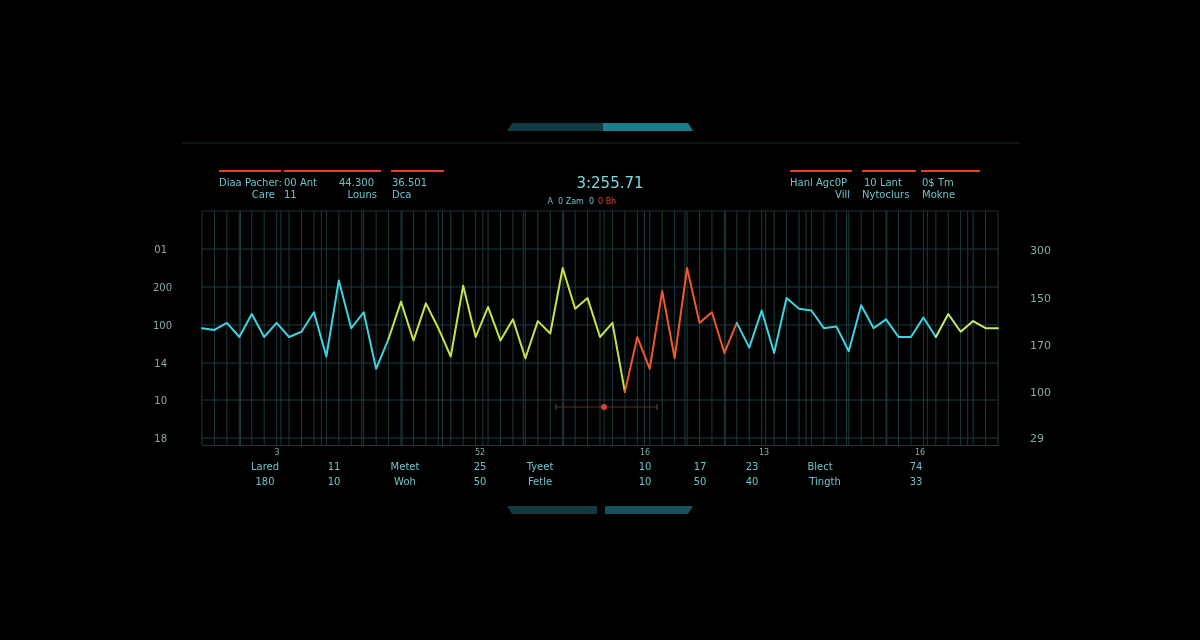 Image resolution: width=1200 pixels, height=640 pixels. What do you see at coordinates (160, 363) in the screenshot?
I see `text: 14` at bounding box center [160, 363].